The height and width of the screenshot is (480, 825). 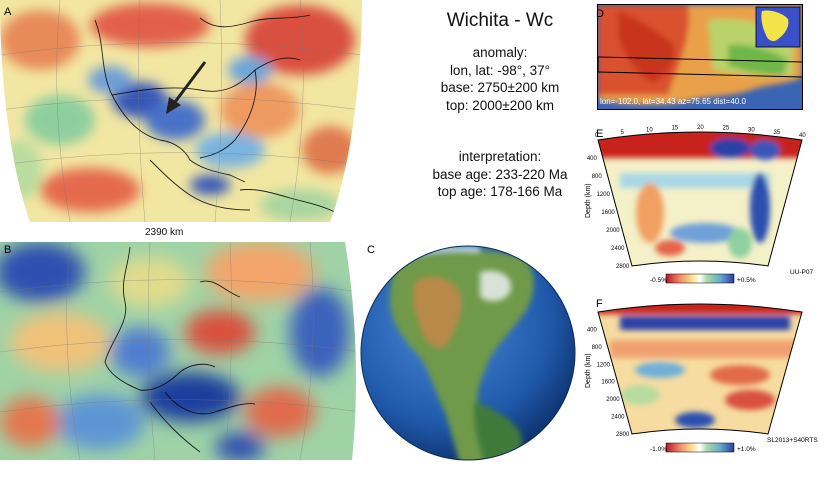 What do you see at coordinates (597, 177) in the screenshot?
I see `panel-e-depth-tick: 800` at bounding box center [597, 177].